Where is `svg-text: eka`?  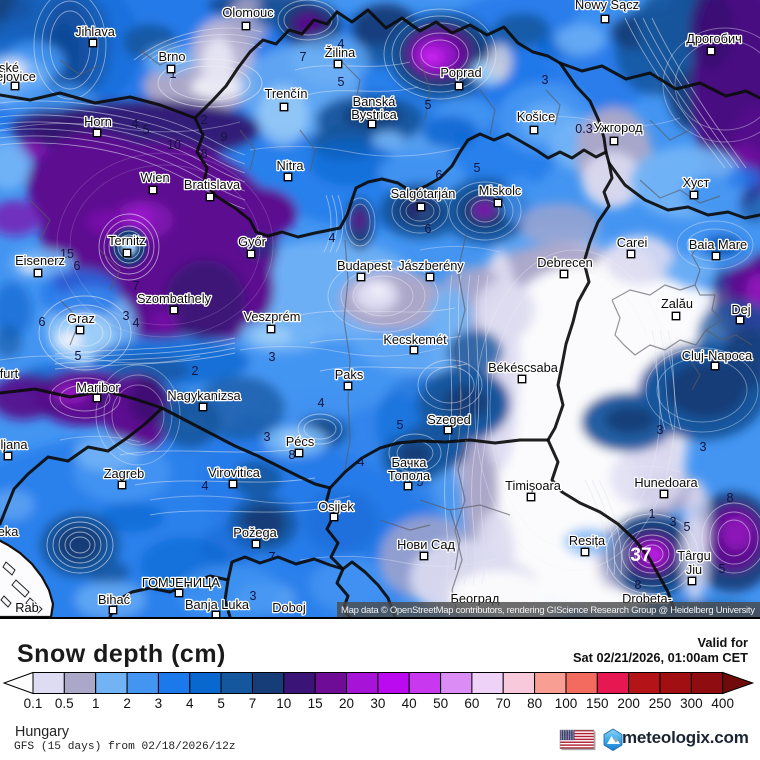
svg-text: eka is located at coordinates (9, 531).